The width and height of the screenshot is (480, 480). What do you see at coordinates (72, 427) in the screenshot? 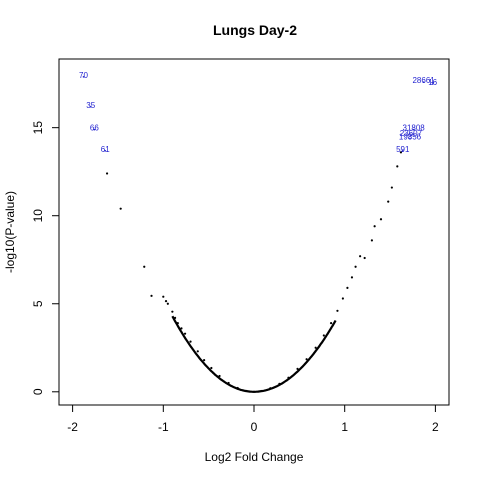
I see `x-tick-label: -2` at bounding box center [72, 427].